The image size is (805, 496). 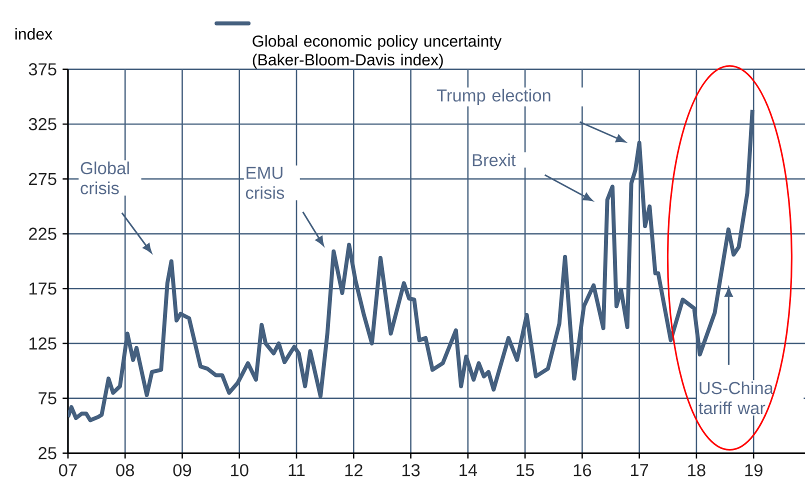 What do you see at coordinates (42, 343) in the screenshot?
I see `y-tick-label: 125` at bounding box center [42, 343].